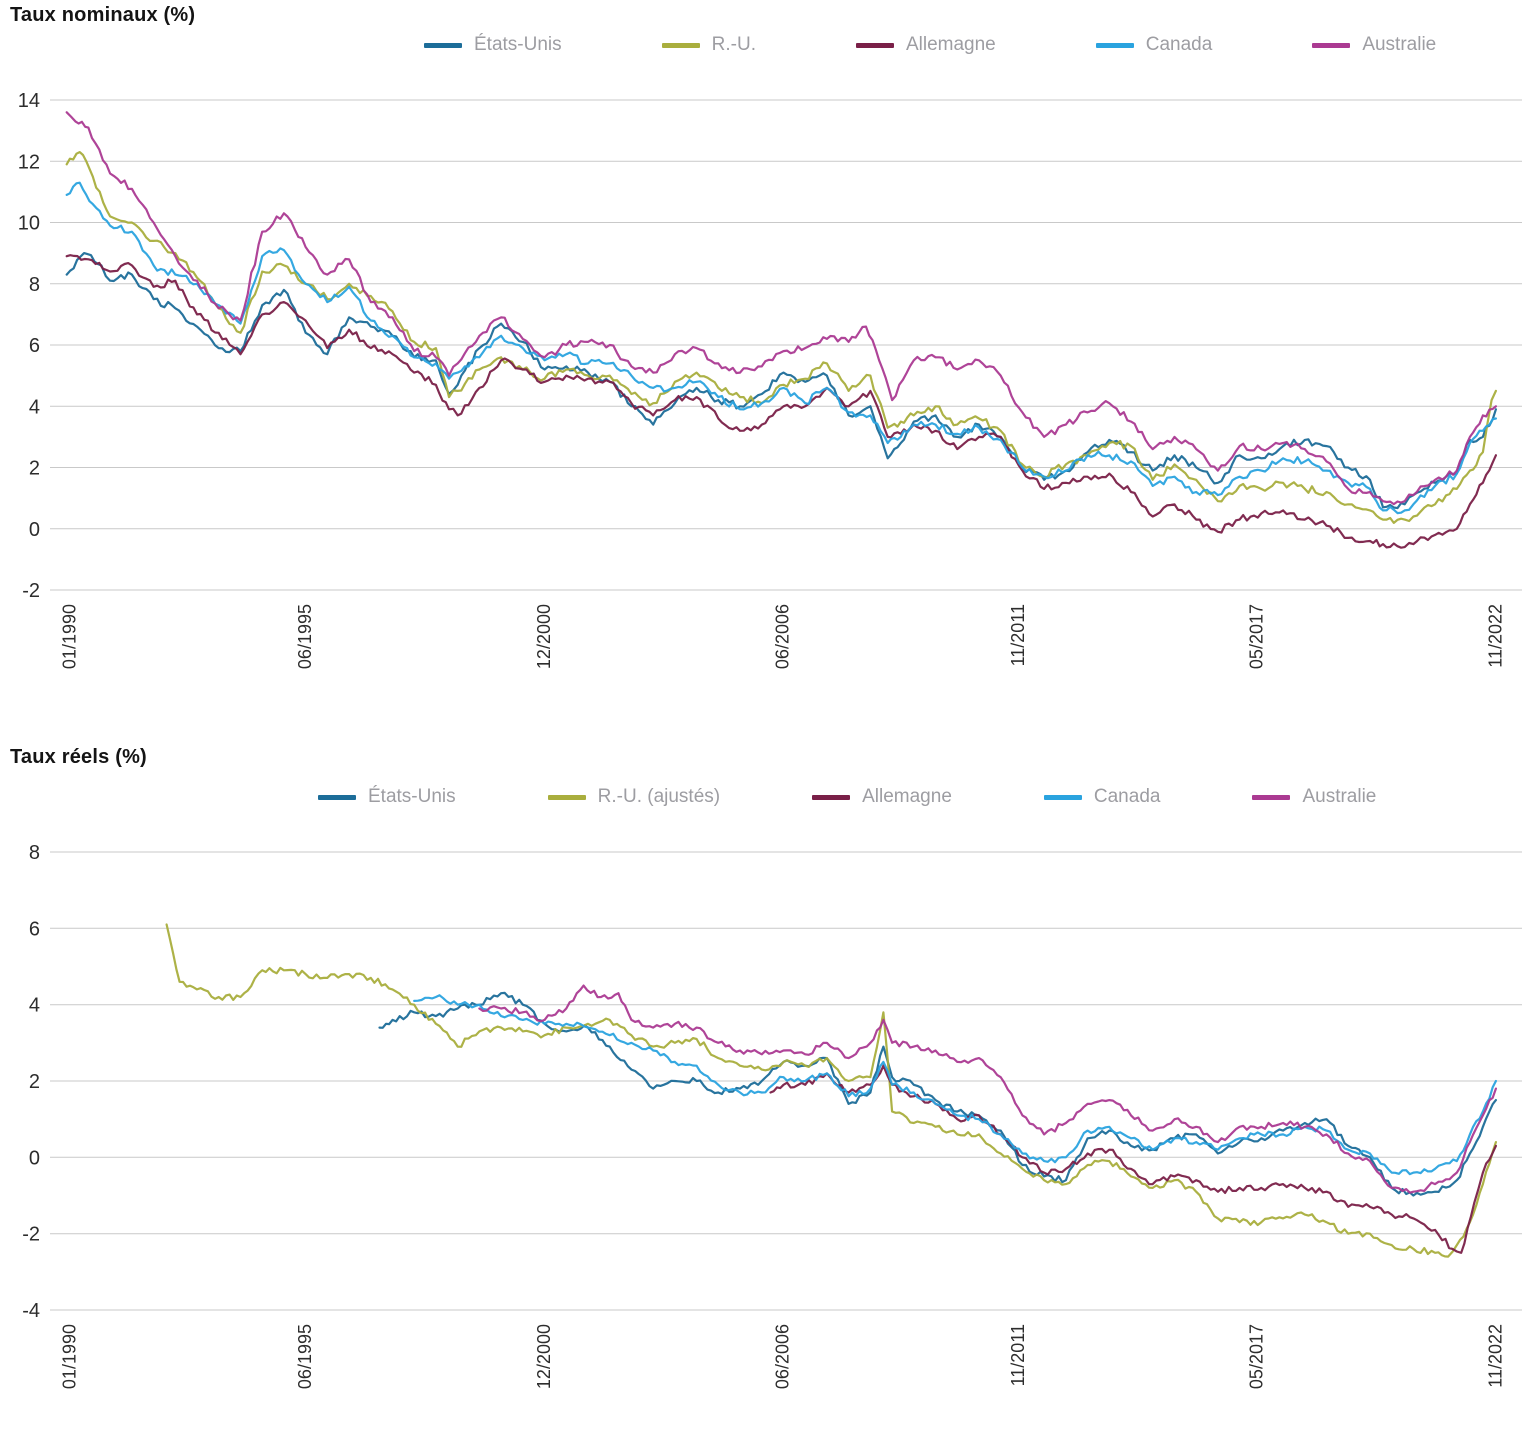  Describe the element at coordinates (31, 1311) in the screenshot. I see `y-tick-label: -4` at that location.